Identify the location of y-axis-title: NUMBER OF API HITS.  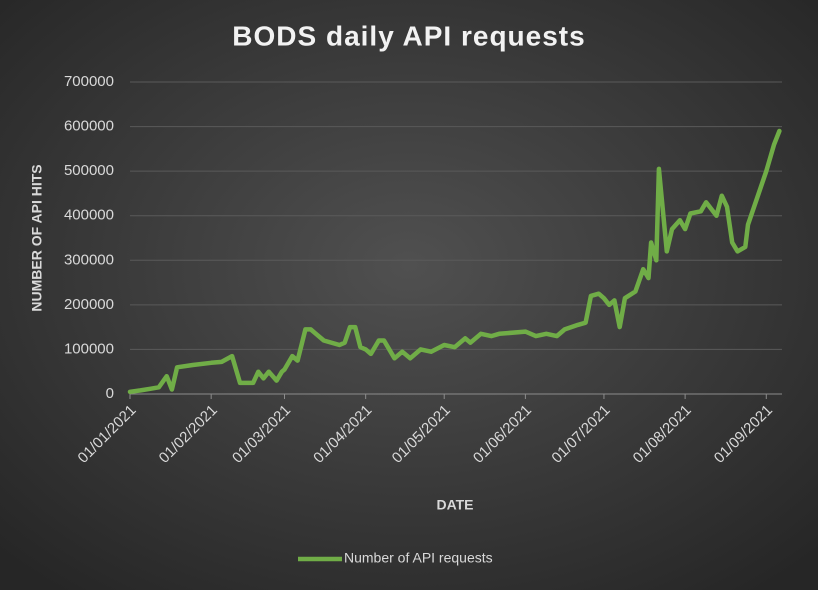
(37, 237).